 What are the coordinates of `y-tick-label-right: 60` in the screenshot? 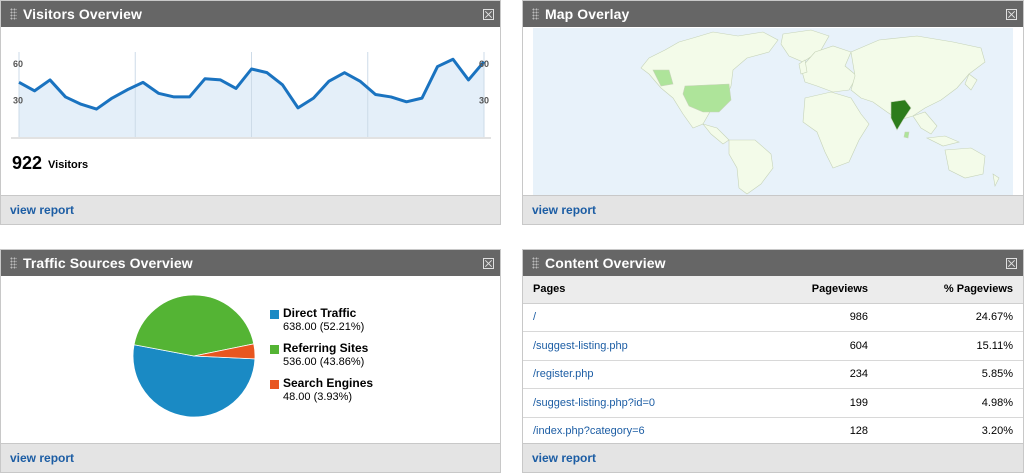 It's located at (484, 64).